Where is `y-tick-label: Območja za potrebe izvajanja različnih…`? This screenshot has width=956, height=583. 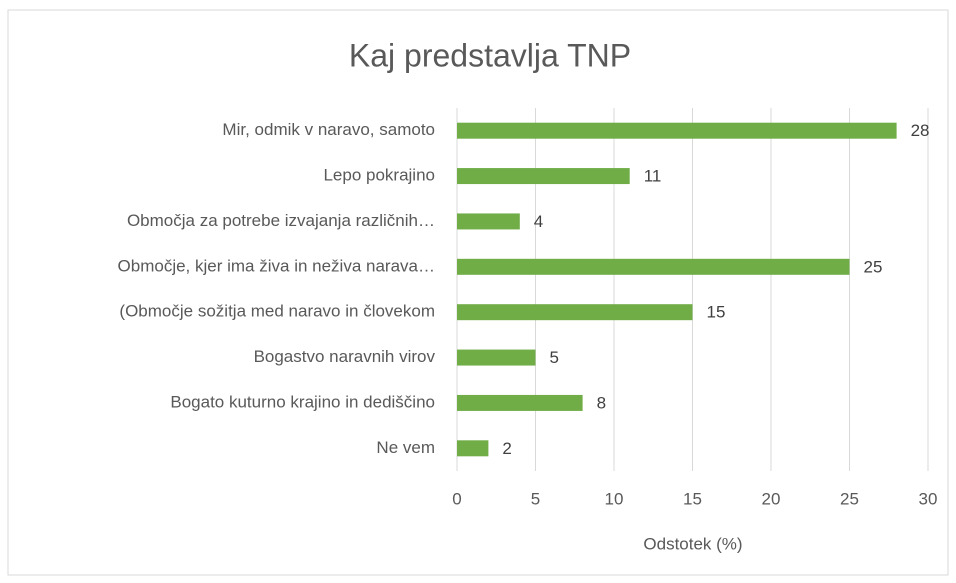
y-tick-label: Območja za potrebe izvajanja različnih… is located at coordinates (281, 220).